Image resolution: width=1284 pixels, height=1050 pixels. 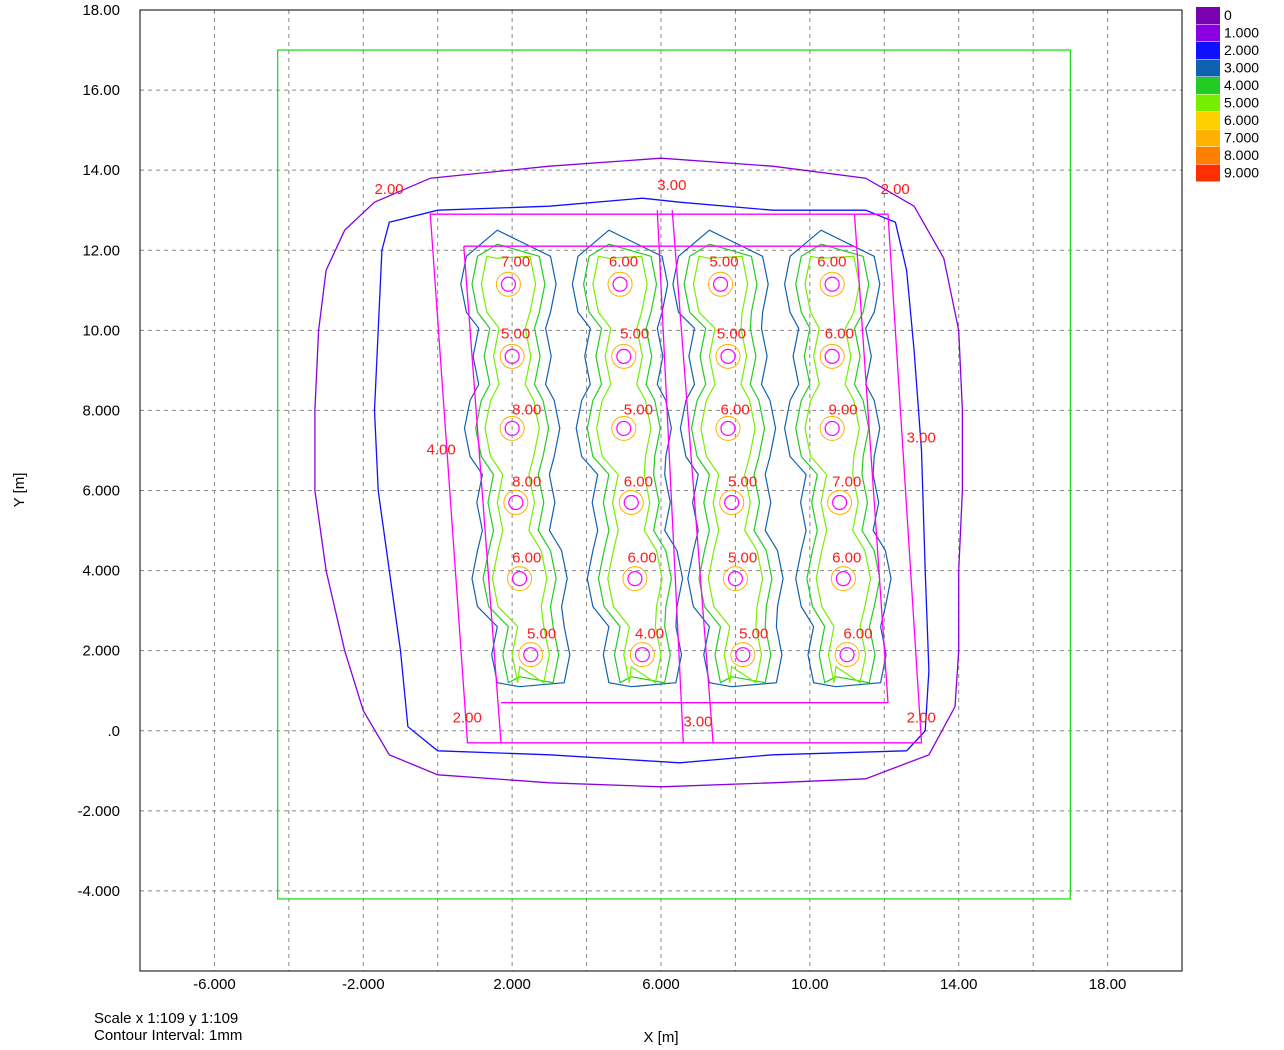 I want to click on x-tick-label: 10.00, so click(x=810, y=984).